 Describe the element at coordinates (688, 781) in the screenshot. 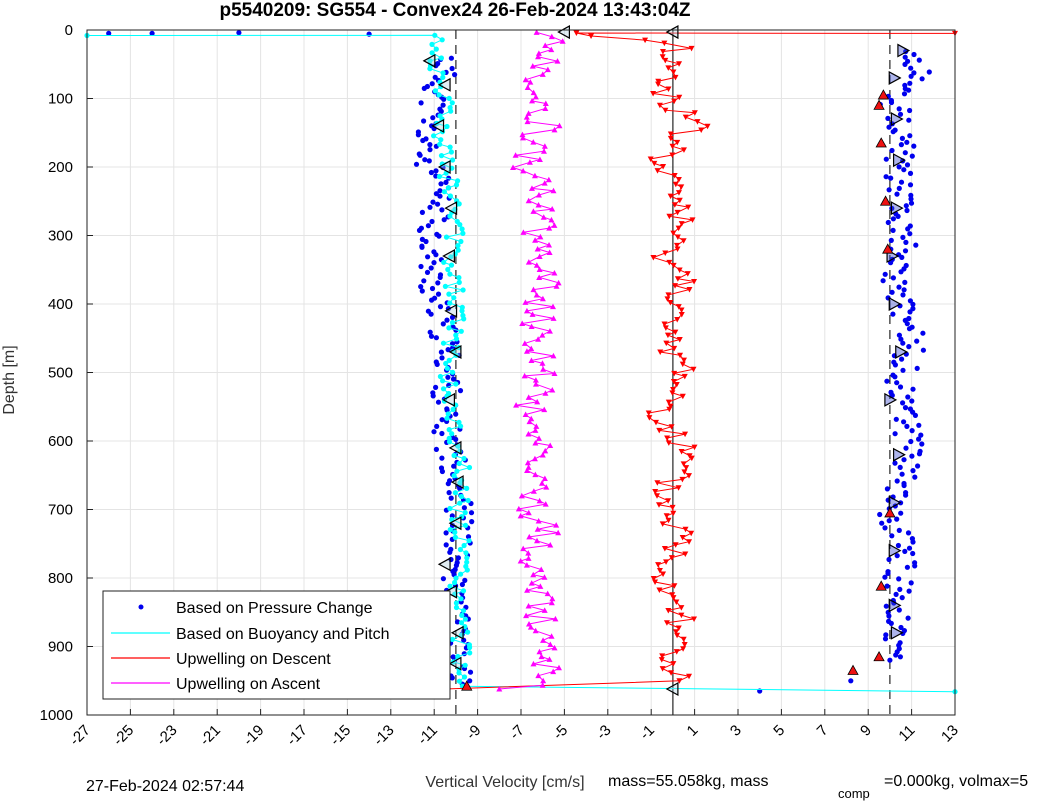

I see `footer-mass-info: mass=55.058kg, mass` at that location.